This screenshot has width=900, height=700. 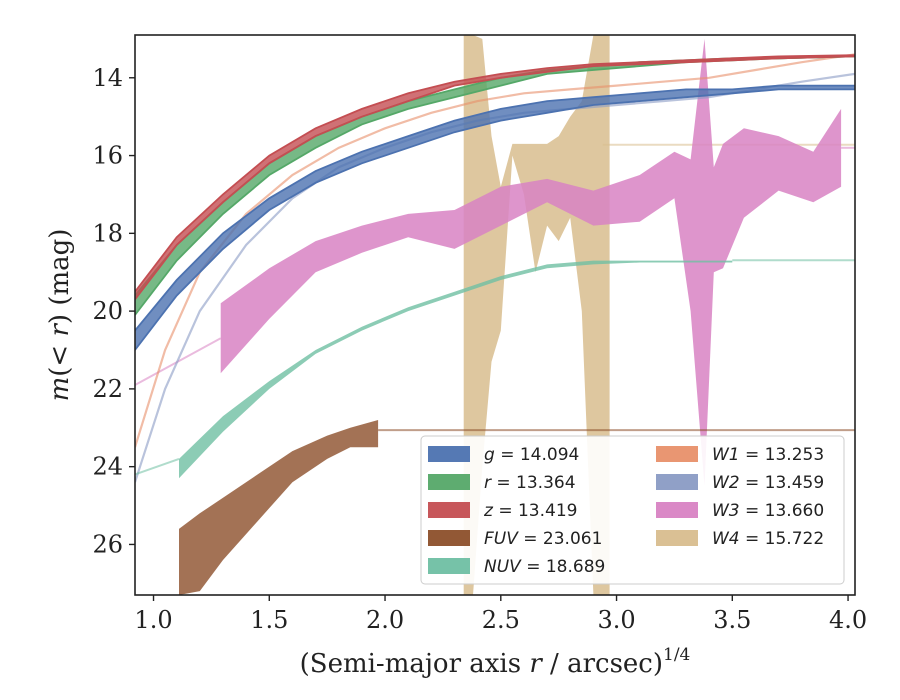 I want to click on legend-label-var: W2, so click(x=726, y=483).